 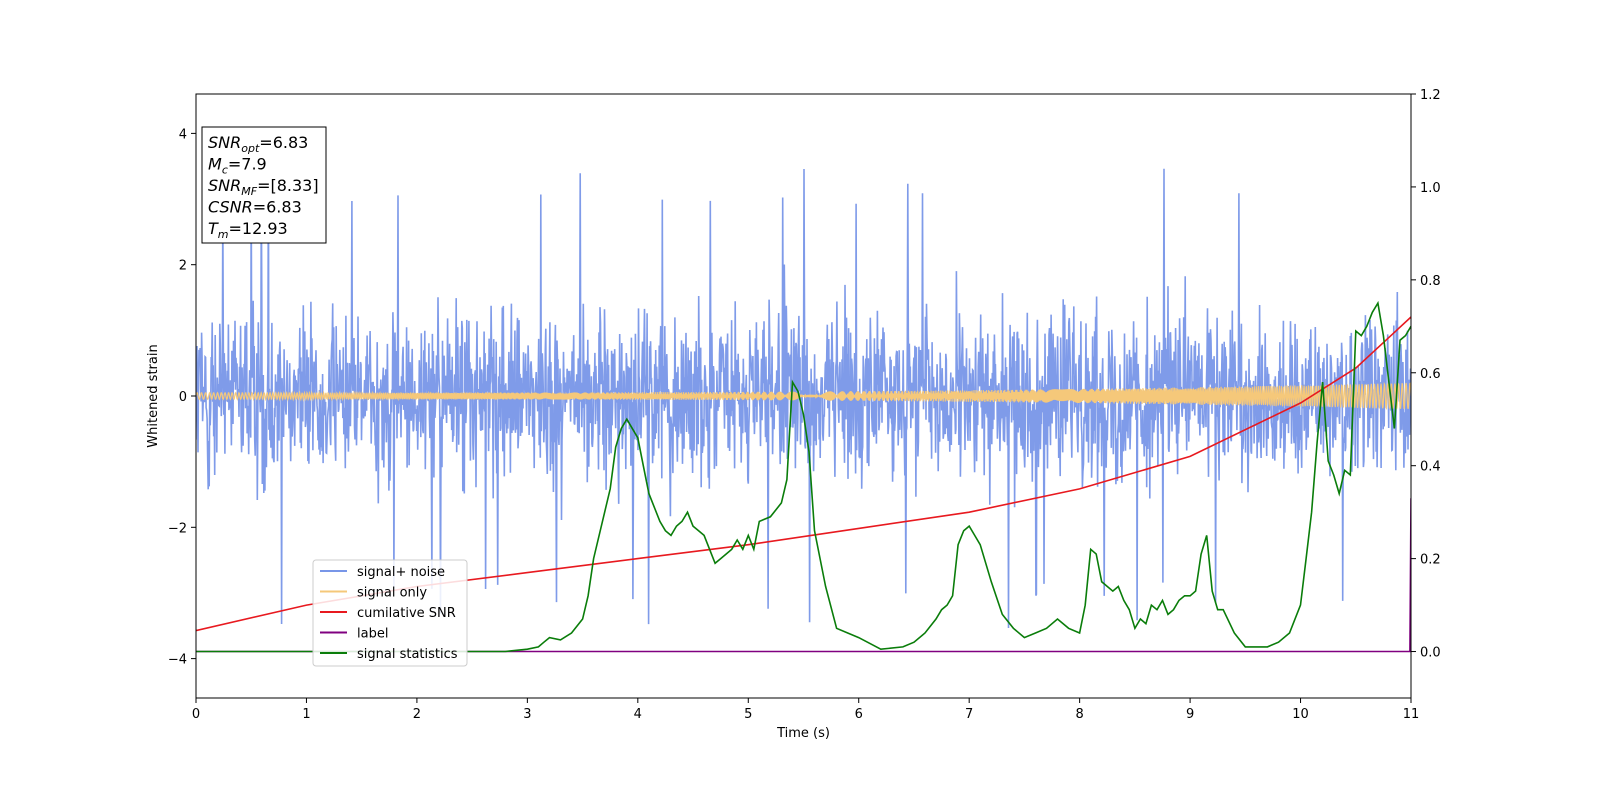 What do you see at coordinates (1430, 560) in the screenshot?
I see `y-right-tick-label: 0.2` at bounding box center [1430, 560].